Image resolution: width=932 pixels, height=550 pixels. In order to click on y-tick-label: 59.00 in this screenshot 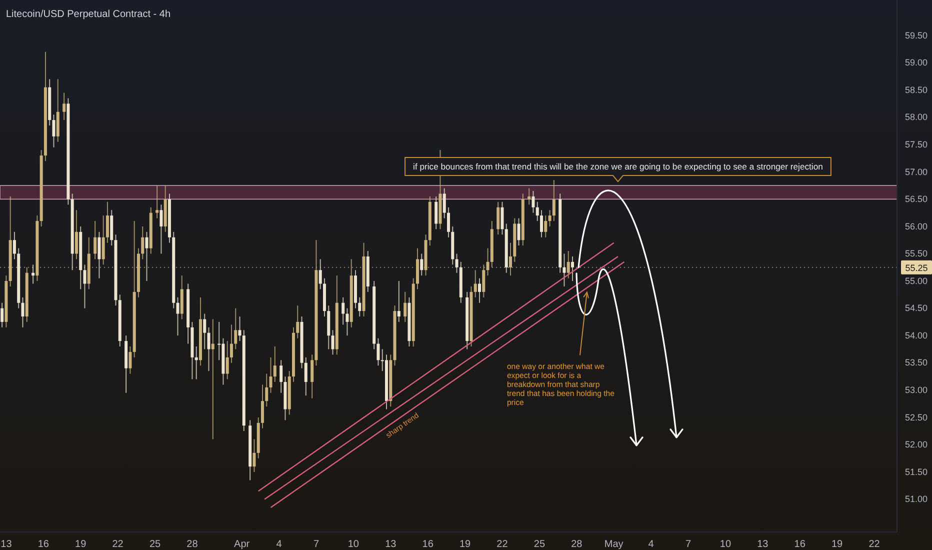, I will do `click(916, 63)`.